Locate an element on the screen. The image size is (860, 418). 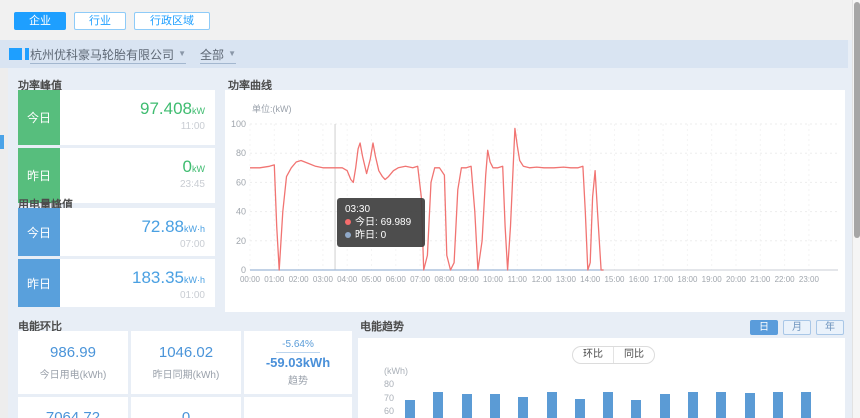
chart-tooltip: 03:30 今日: 69.989 昨日: 0 is located at coordinates (381, 222).